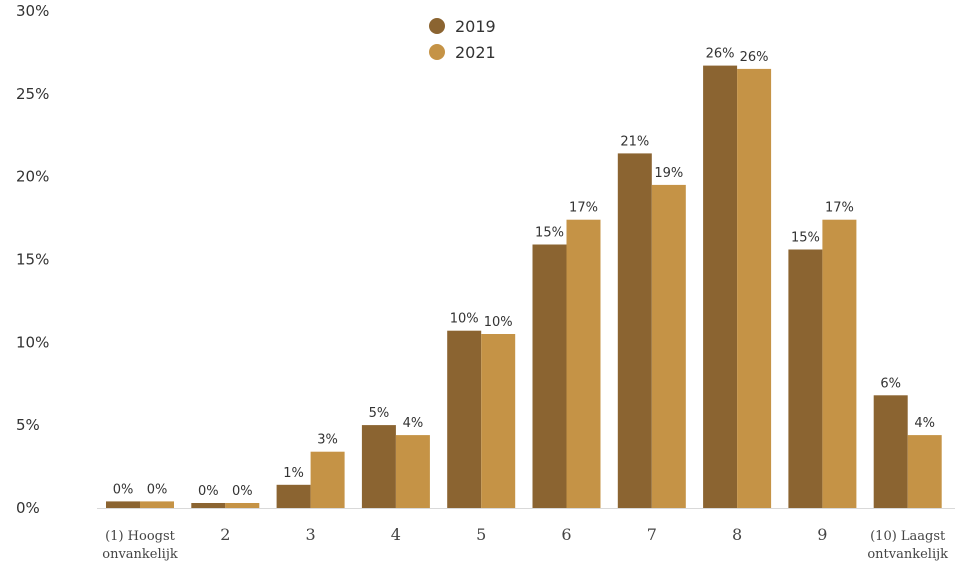  Describe the element at coordinates (311, 534) in the screenshot. I see `x-tick-label: 3` at that location.